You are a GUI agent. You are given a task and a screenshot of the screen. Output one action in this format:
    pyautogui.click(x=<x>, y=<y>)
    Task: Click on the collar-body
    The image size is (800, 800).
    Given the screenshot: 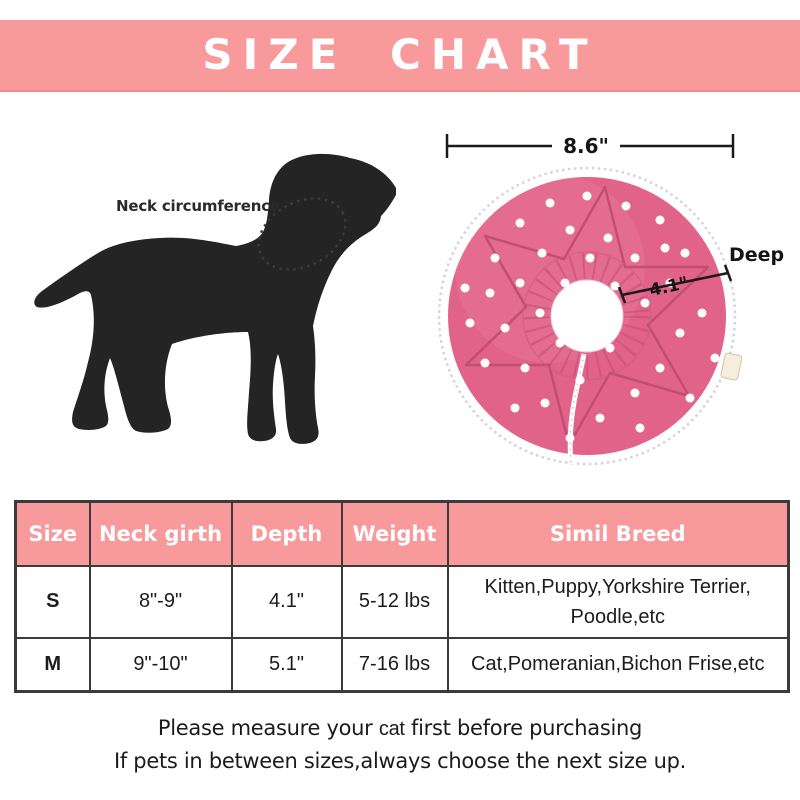 What is the action you would take?
    pyautogui.click(x=590, y=316)
    